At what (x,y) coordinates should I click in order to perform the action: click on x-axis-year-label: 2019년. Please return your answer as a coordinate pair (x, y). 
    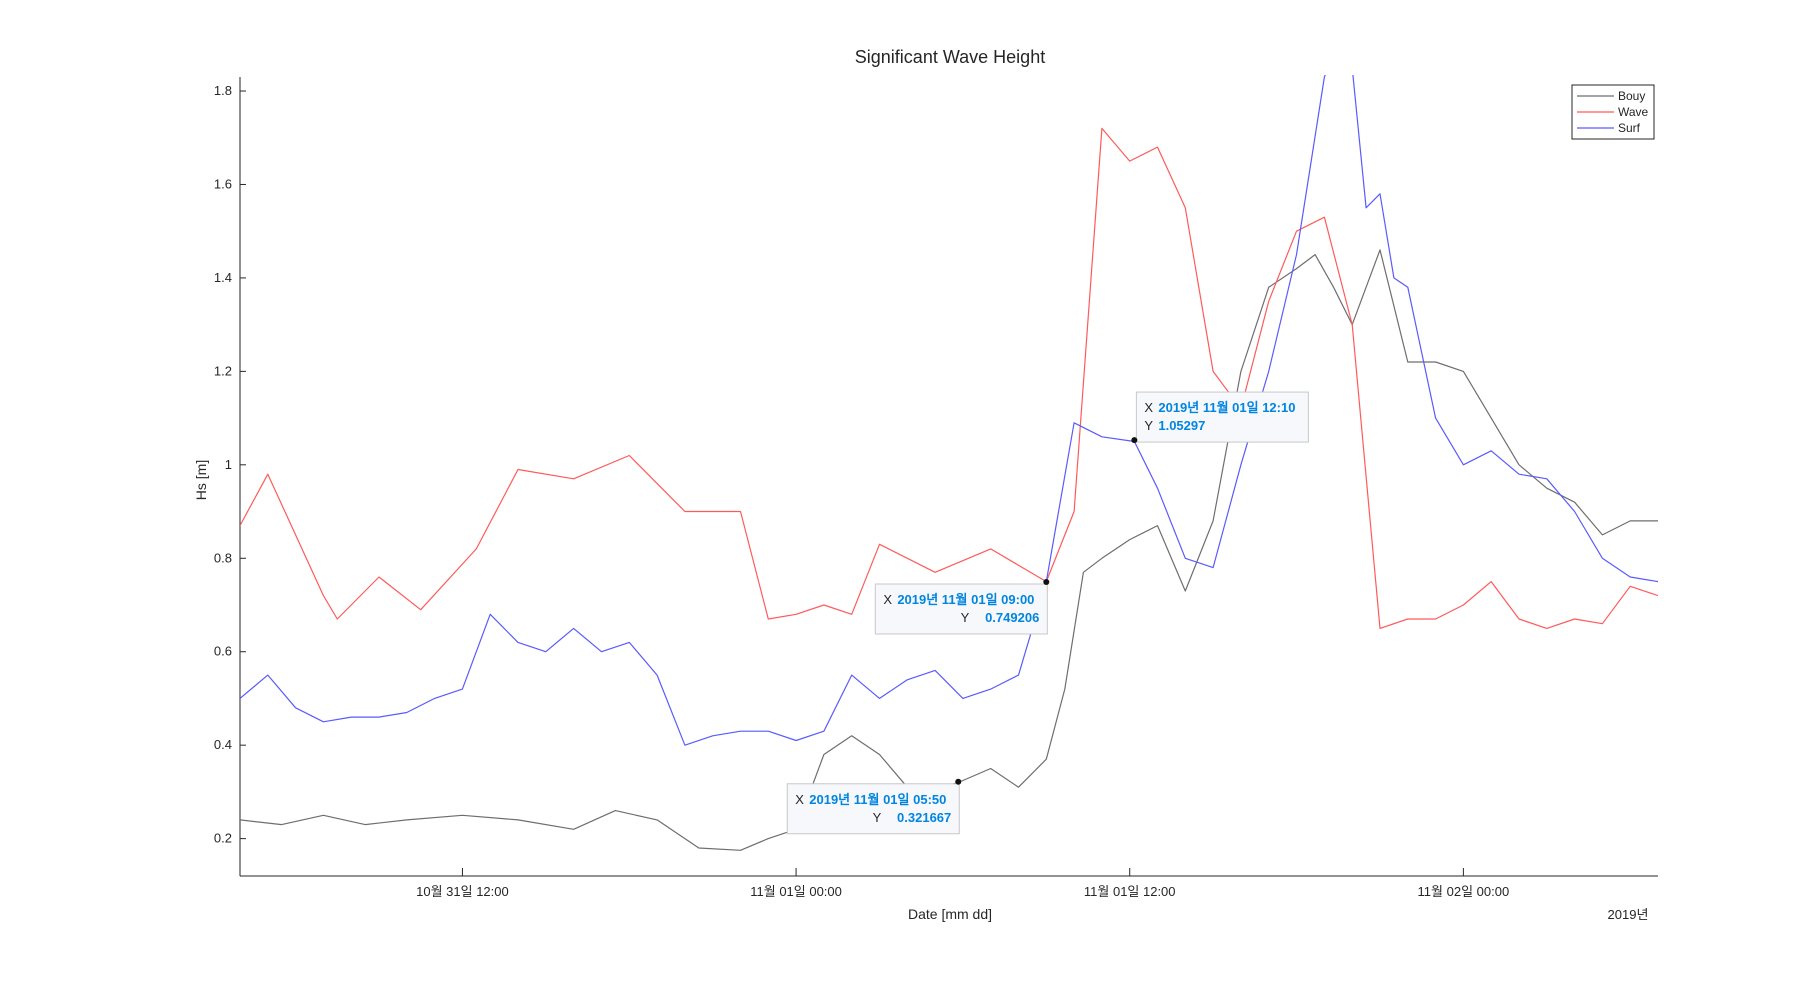
    Looking at the image, I should click on (1628, 914).